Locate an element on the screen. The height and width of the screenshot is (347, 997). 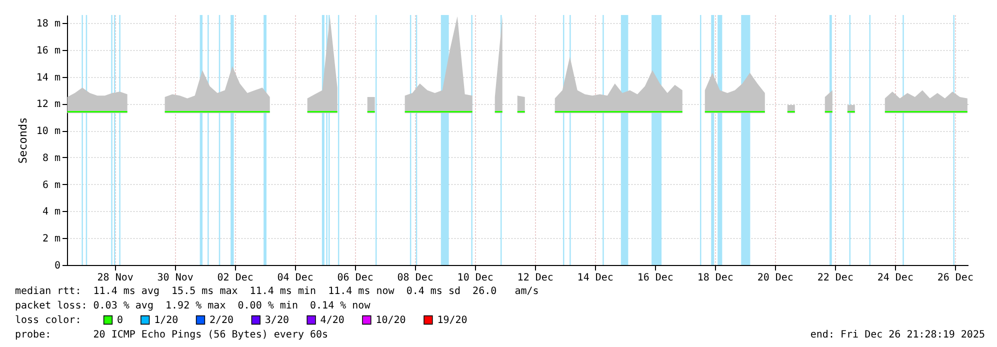
y-tick-label: 2 m is located at coordinates (51, 239).